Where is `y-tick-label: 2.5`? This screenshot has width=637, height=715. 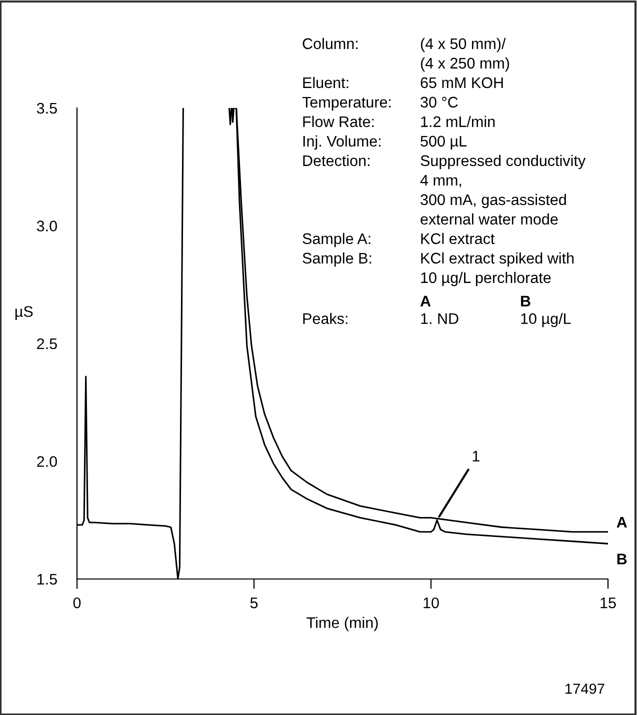
y-tick-label: 2.5 is located at coordinates (47, 344).